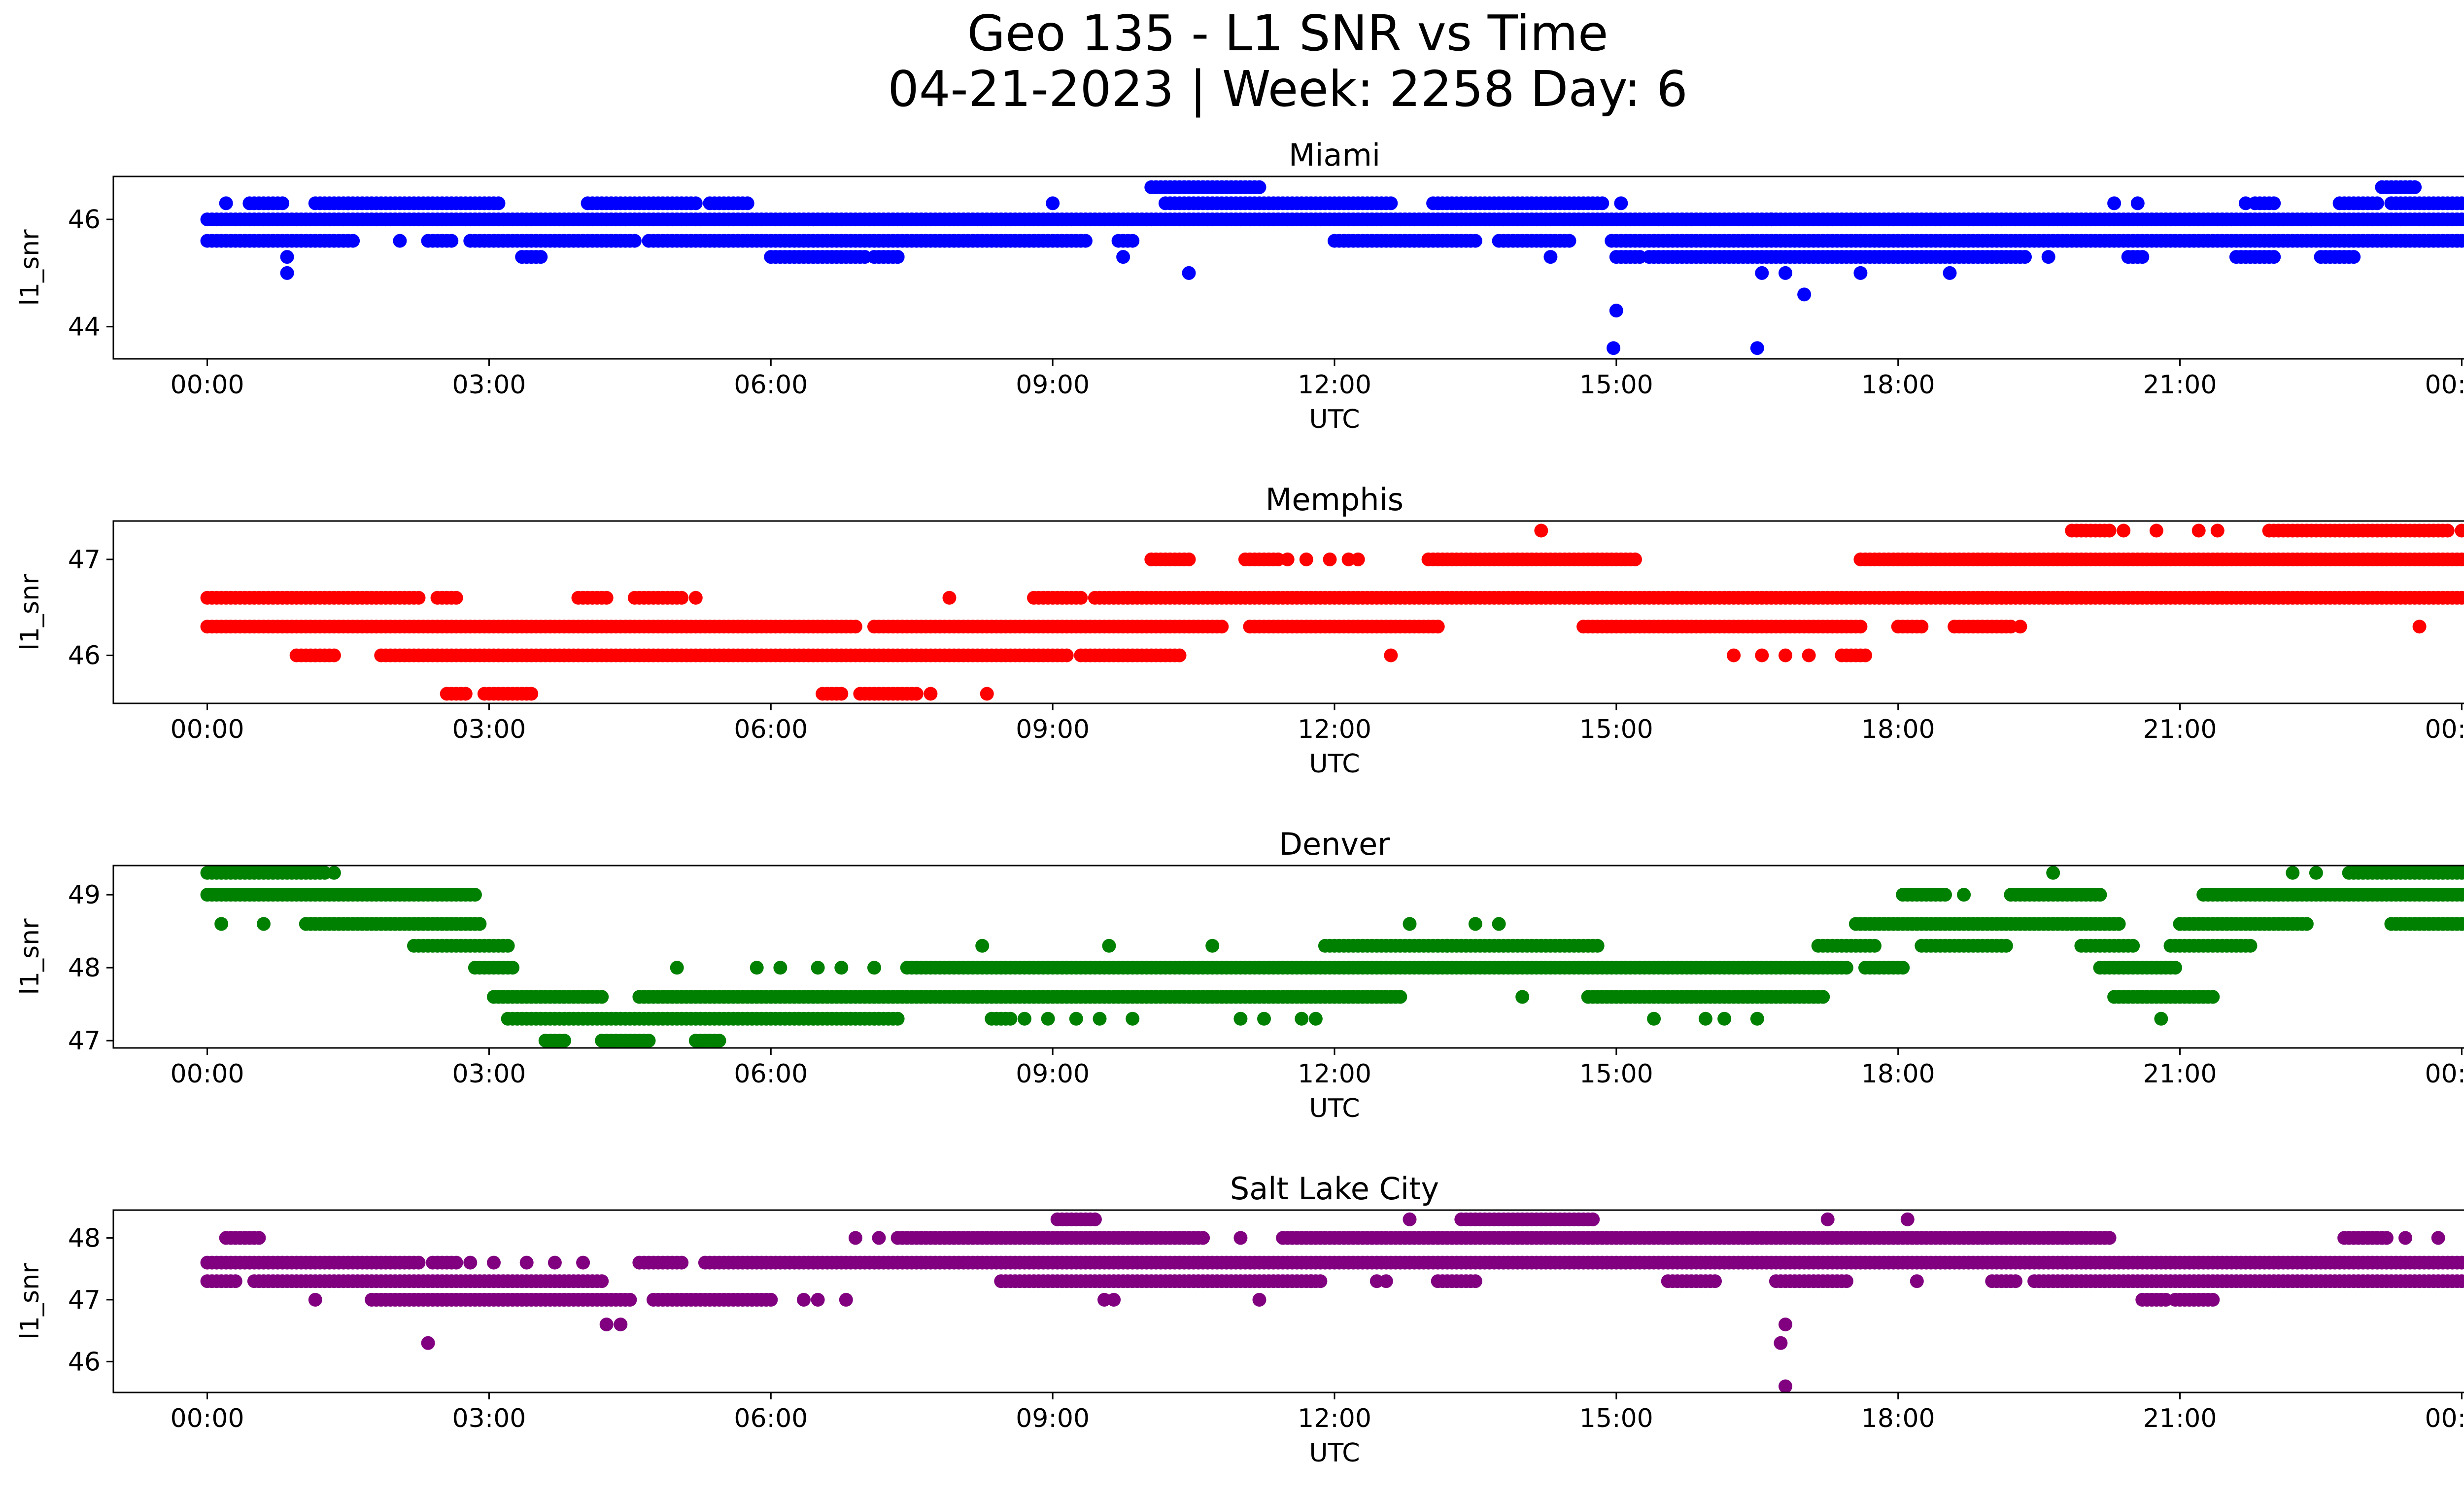 The height and width of the screenshot is (1495, 2464). Describe the element at coordinates (2180, 385) in the screenshot. I see `x-tick-label: 21:00` at that location.